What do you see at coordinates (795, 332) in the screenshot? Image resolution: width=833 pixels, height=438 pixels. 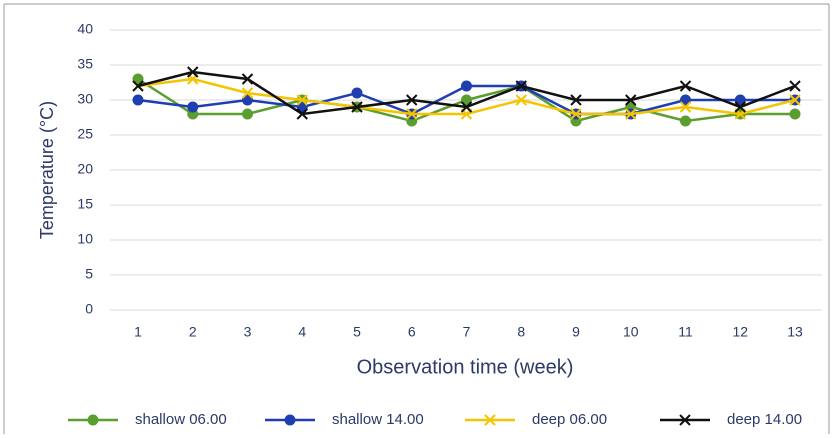 I see `x-tick-label: 13` at bounding box center [795, 332].